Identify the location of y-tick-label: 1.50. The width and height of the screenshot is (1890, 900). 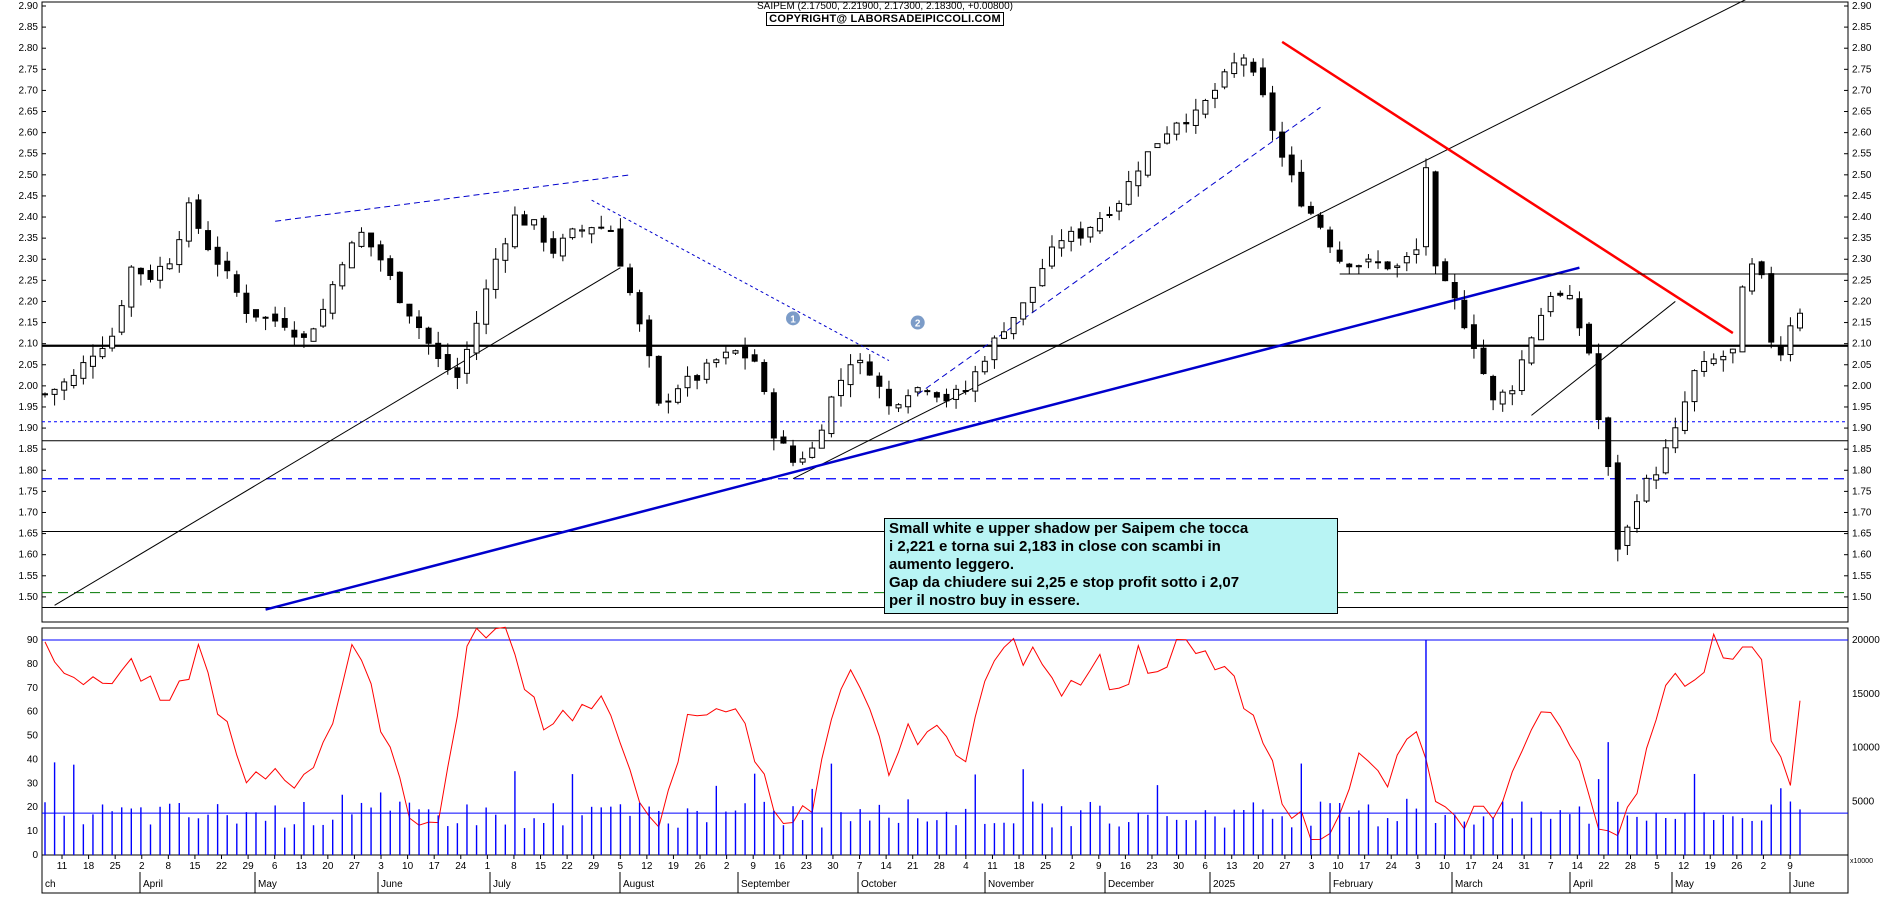
(1862, 597).